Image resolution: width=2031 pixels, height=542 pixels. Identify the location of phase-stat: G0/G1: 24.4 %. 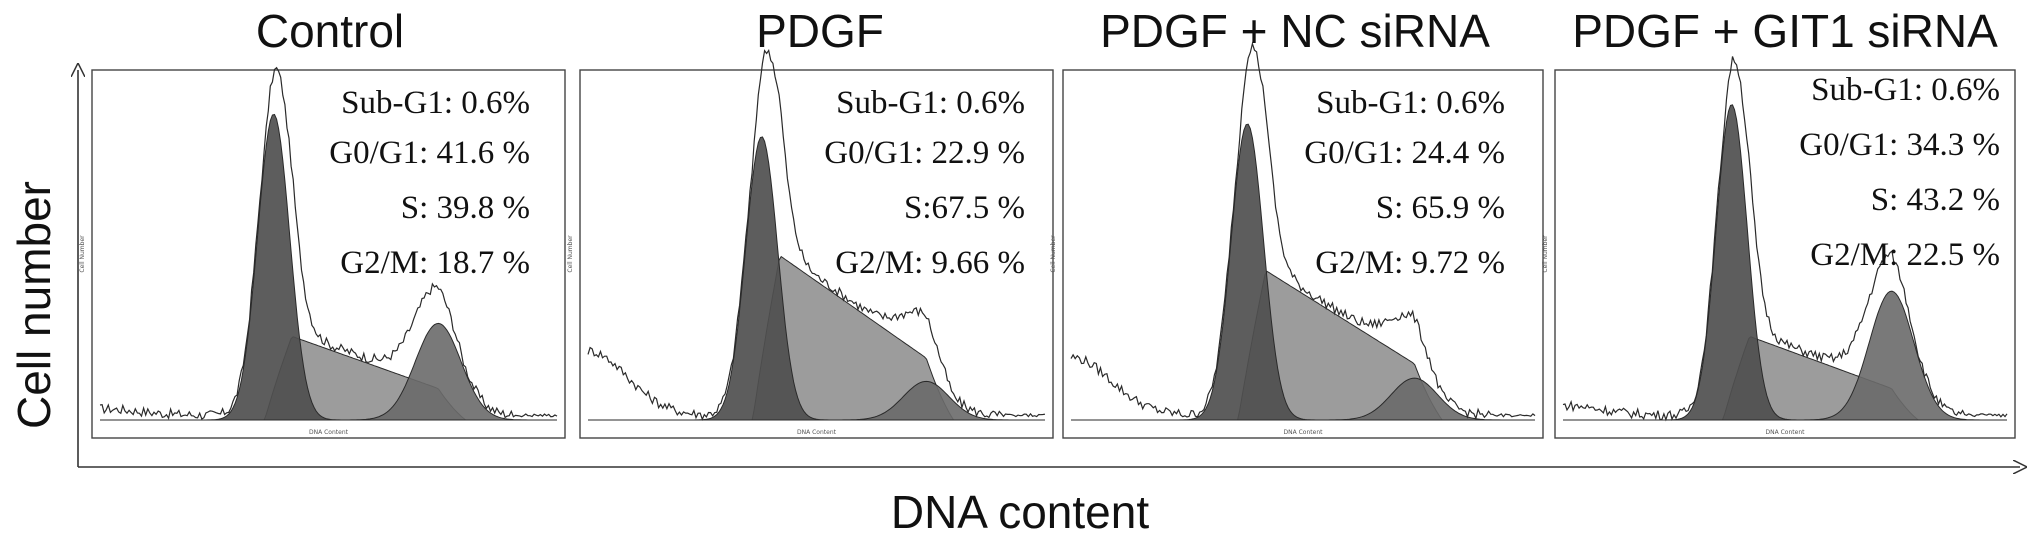
(1404, 153).